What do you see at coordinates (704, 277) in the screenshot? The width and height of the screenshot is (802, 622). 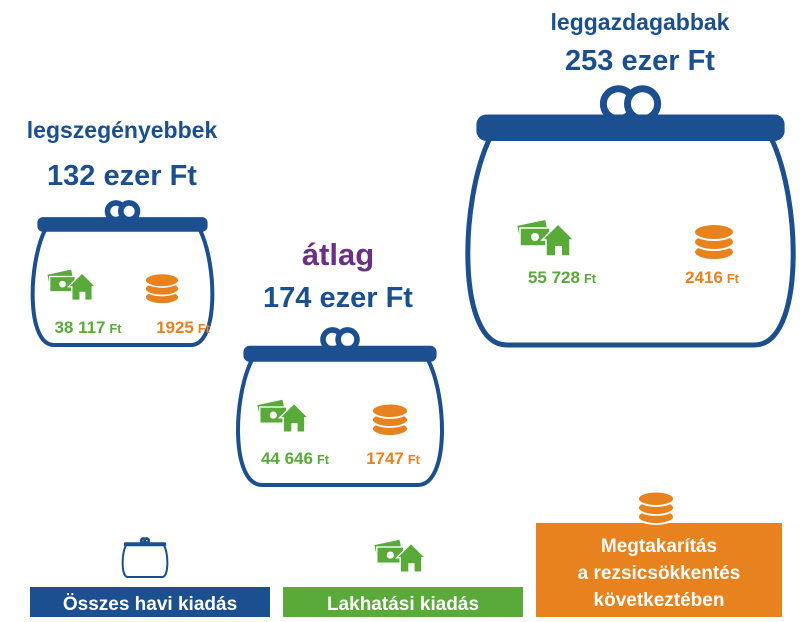 I see `savings-value: 2416` at bounding box center [704, 277].